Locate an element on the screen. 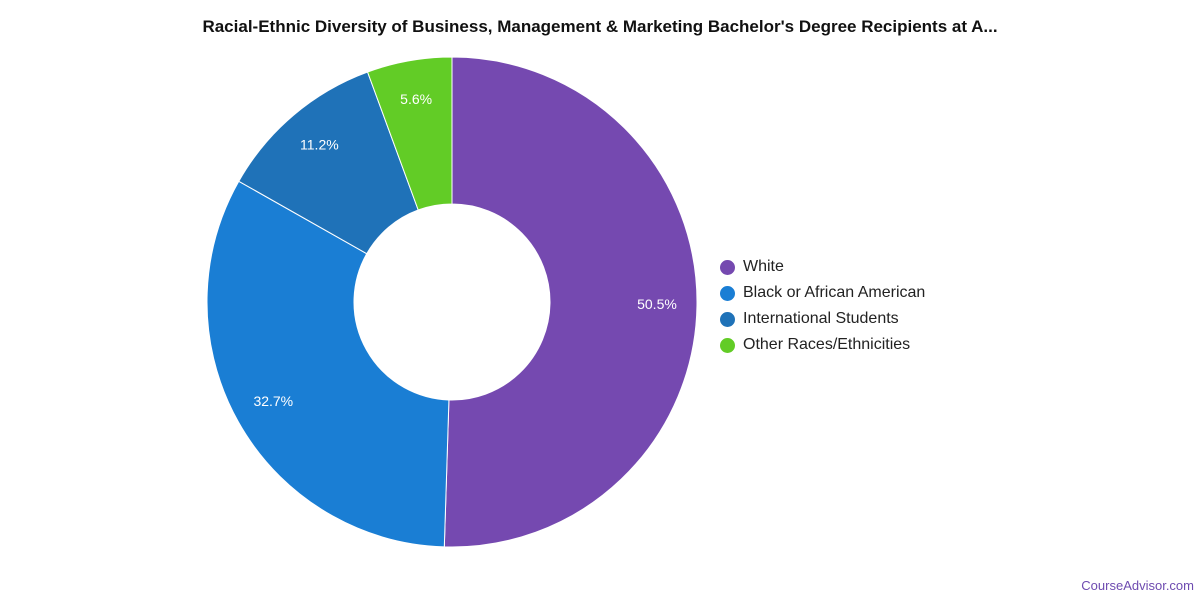 The height and width of the screenshot is (600, 1200). slice-label-black-or-african-american: 32.7% is located at coordinates (273, 401).